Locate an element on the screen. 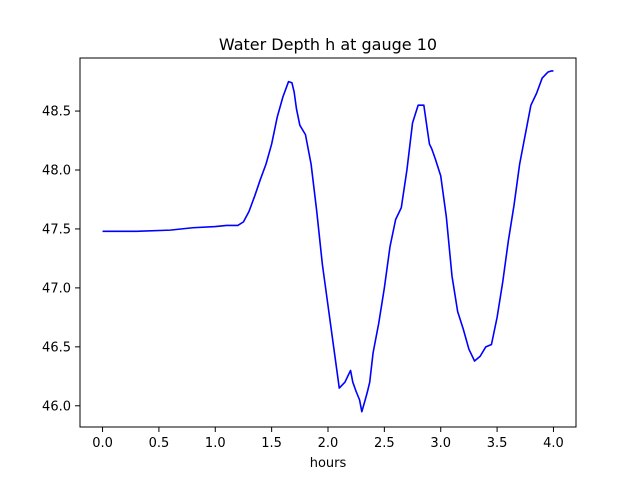 This screenshot has height=480, width=640. x-tick-label: 3.0 is located at coordinates (440, 443).